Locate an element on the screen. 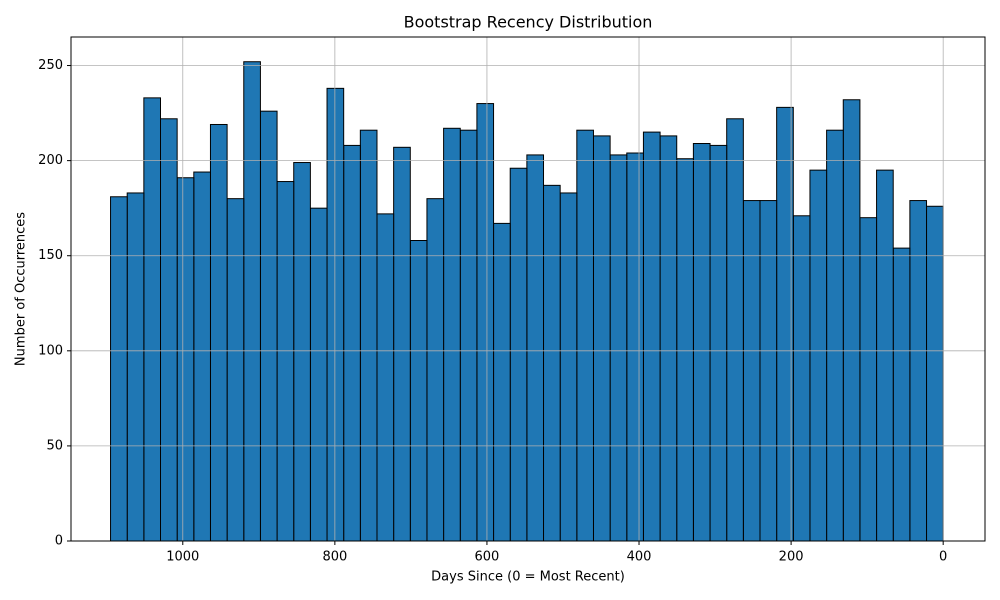  x-tick-label: 1000 is located at coordinates (182, 557).